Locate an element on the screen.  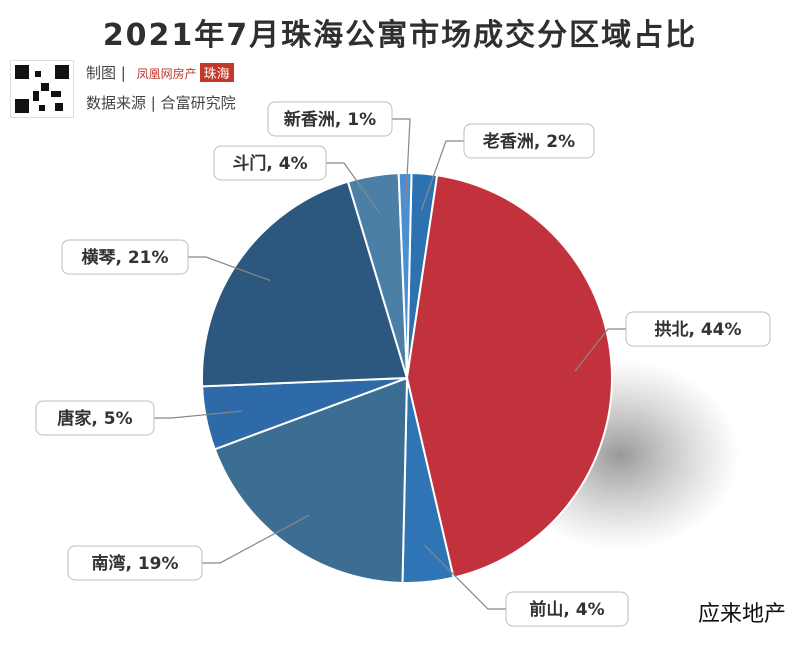
credit-text: 应来地产 is located at coordinates (741, 614).